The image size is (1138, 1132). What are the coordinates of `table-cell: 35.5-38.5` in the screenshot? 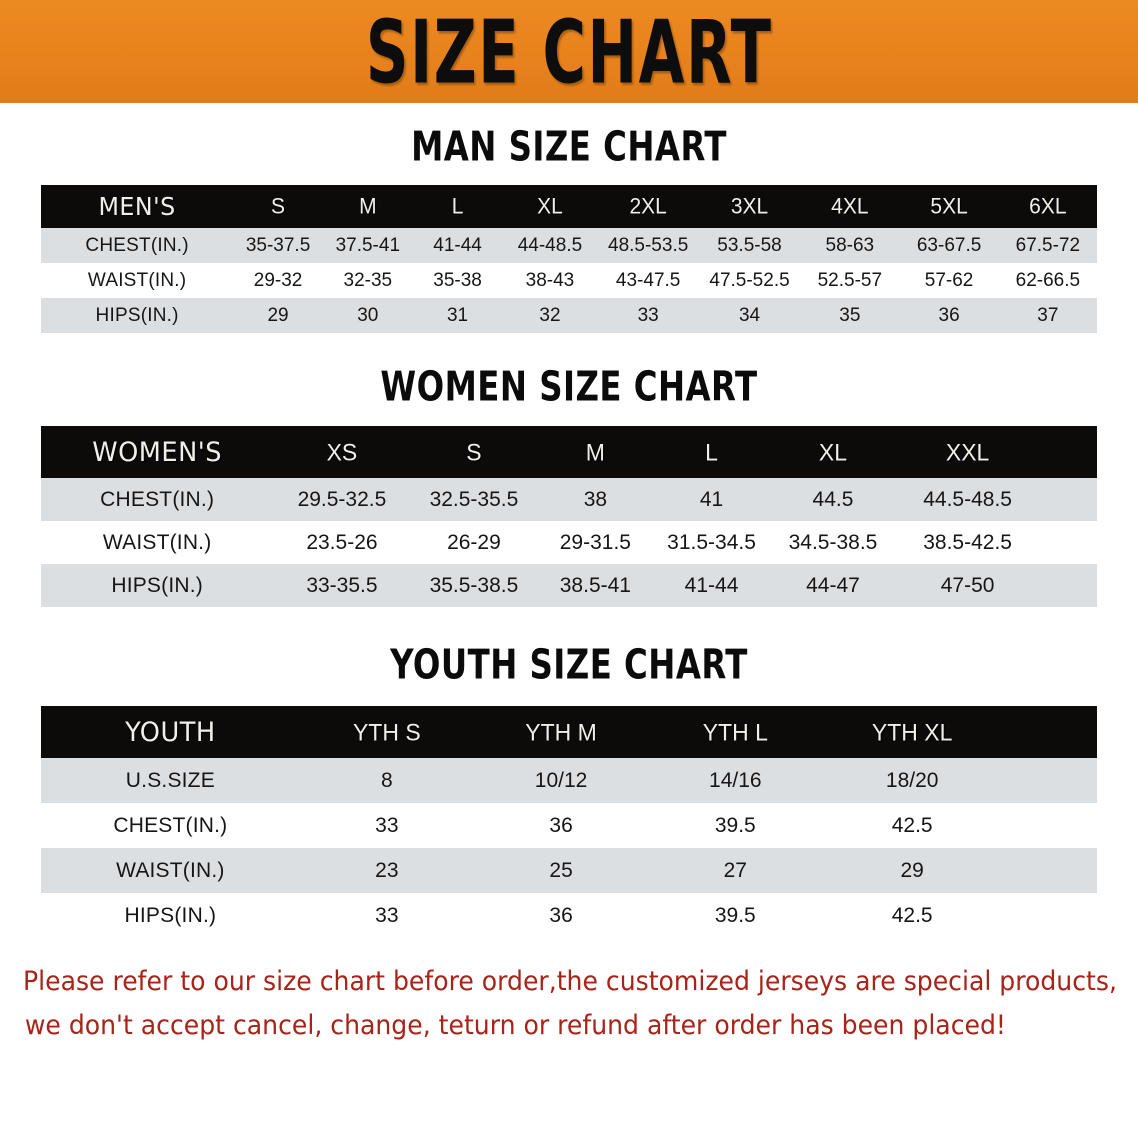 It's located at (474, 585).